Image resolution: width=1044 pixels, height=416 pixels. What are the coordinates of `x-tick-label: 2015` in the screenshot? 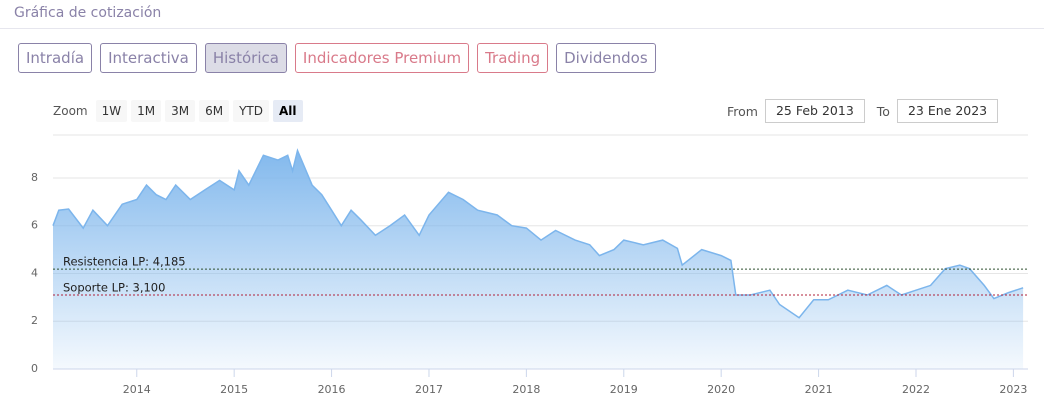 It's located at (234, 389).